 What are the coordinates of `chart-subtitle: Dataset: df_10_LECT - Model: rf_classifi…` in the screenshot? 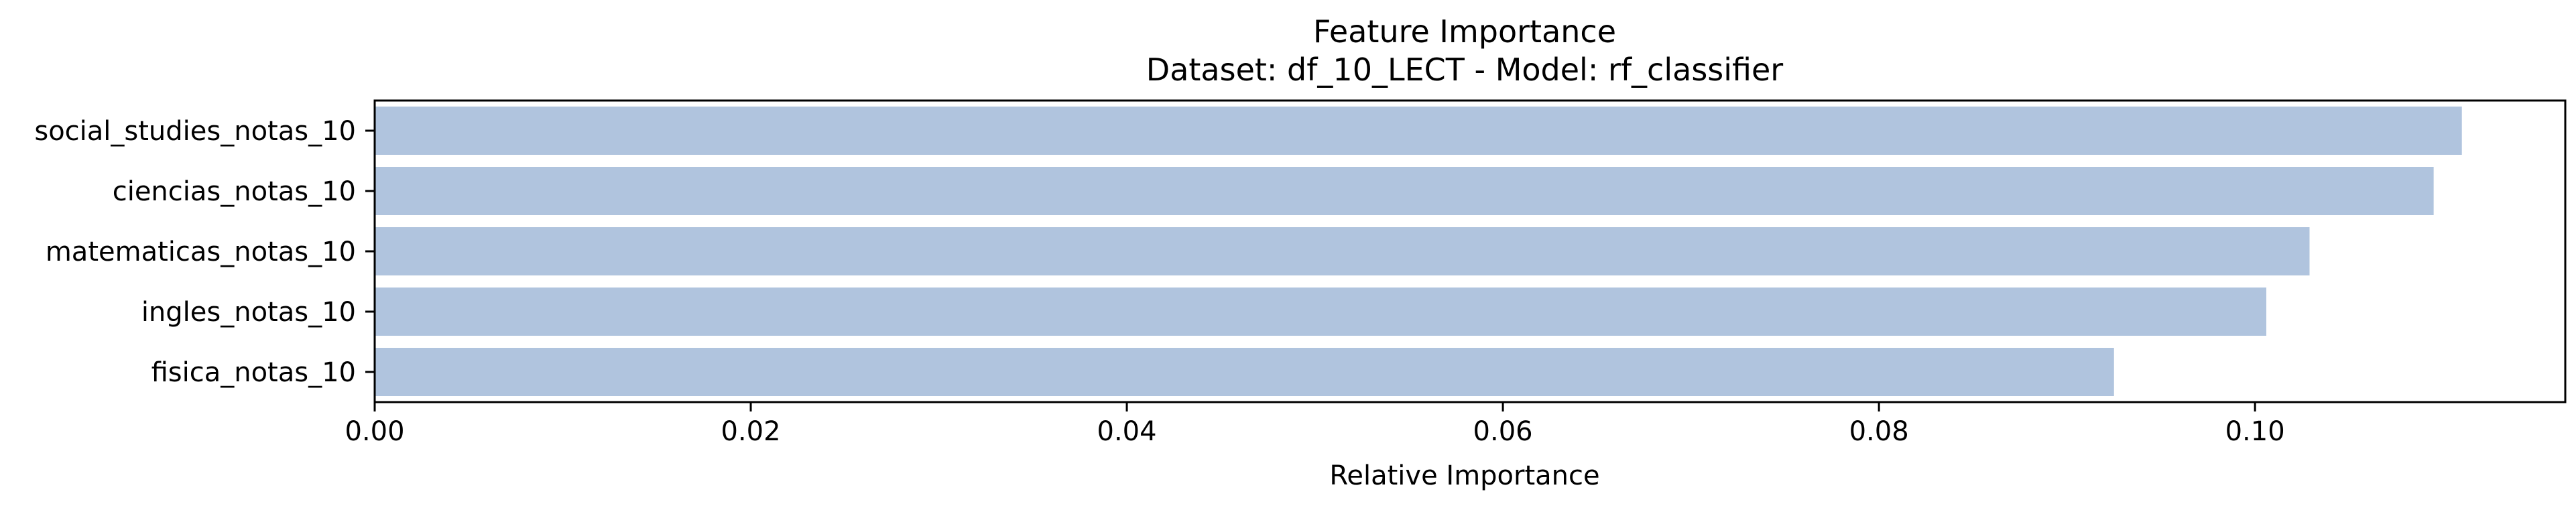 It's located at (1465, 70).